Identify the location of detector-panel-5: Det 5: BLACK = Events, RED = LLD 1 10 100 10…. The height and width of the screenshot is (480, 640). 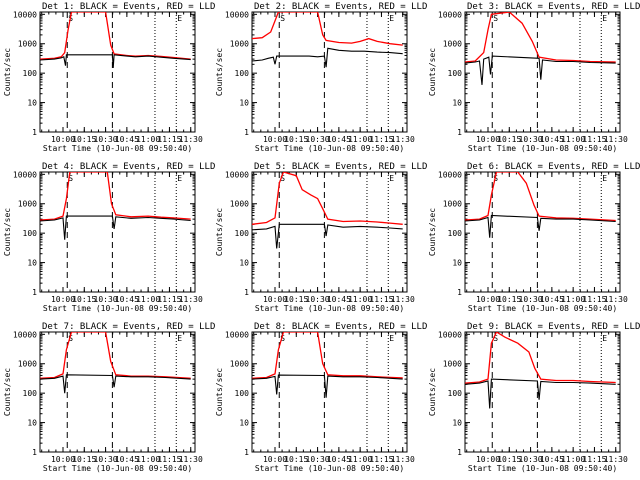
(321, 237).